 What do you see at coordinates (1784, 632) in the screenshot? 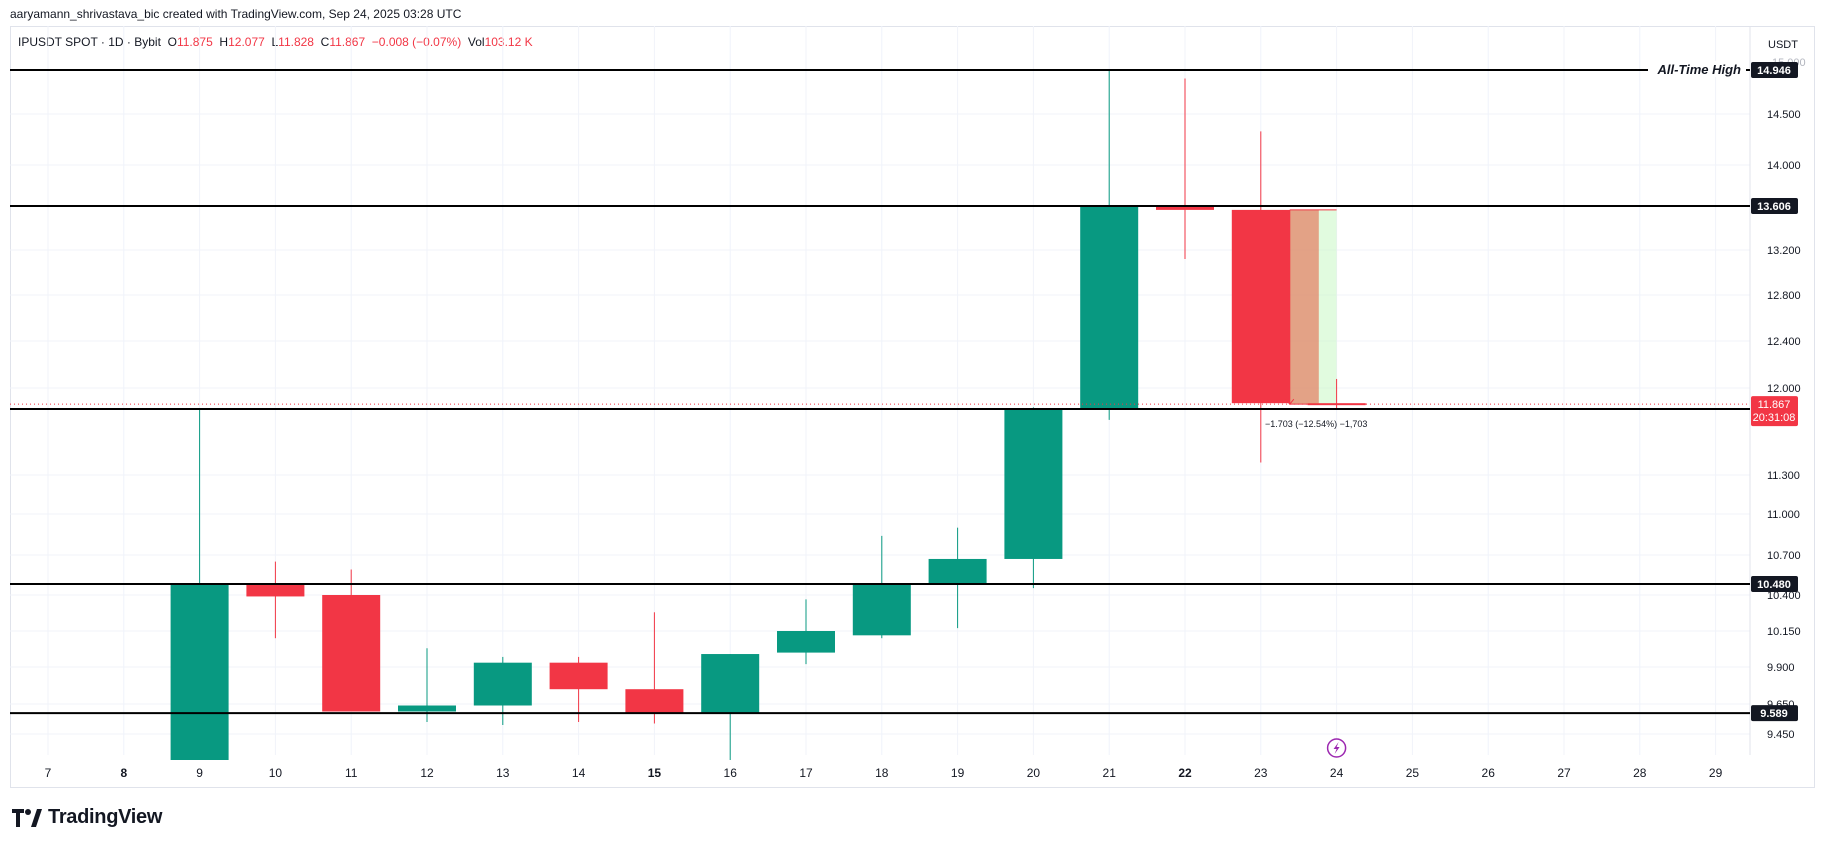
I see `y-tick-label: 10.150` at bounding box center [1784, 632].